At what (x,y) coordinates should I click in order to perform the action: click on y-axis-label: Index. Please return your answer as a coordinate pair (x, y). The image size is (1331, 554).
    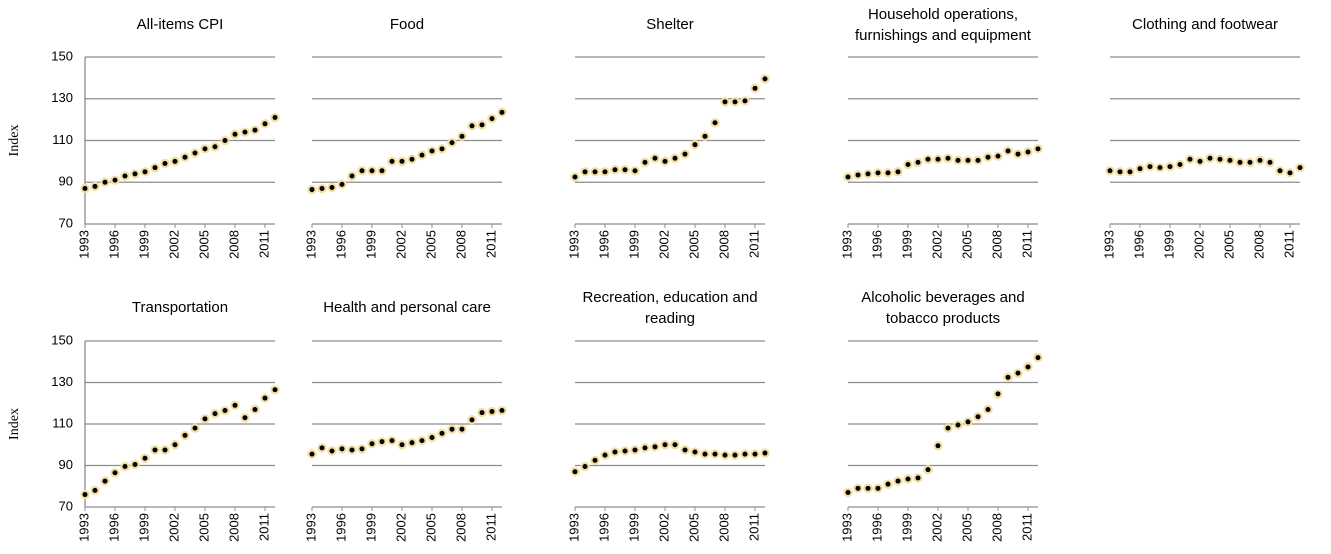
    Looking at the image, I should click on (14, 424).